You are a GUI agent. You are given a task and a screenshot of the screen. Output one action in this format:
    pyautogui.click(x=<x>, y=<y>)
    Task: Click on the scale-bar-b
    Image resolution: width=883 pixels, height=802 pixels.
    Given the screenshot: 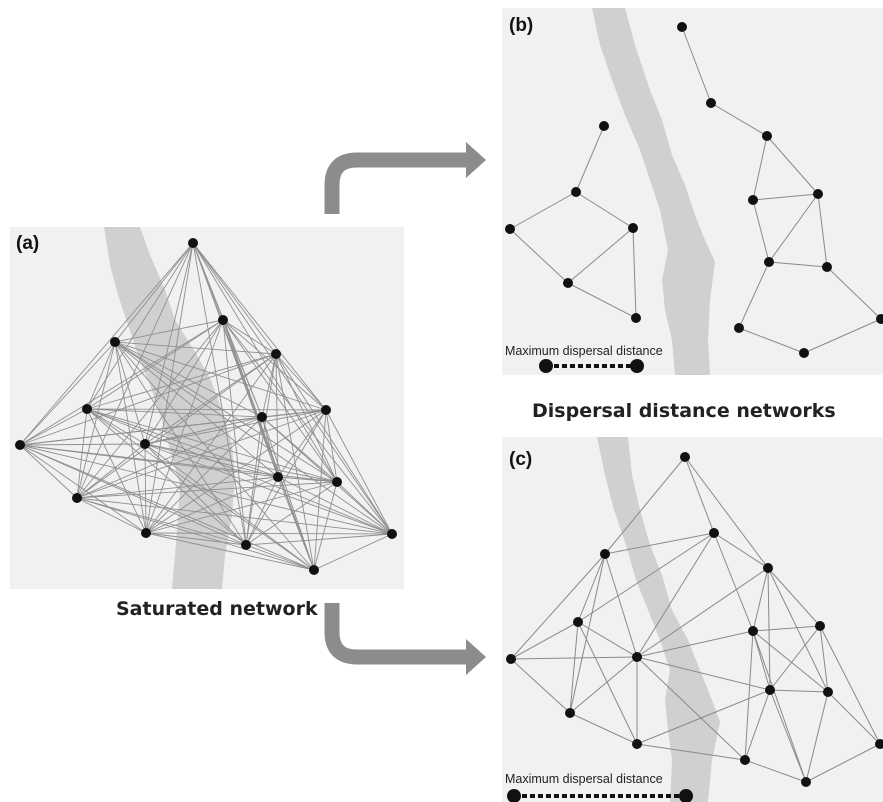 What is the action you would take?
    pyautogui.click(x=591, y=366)
    